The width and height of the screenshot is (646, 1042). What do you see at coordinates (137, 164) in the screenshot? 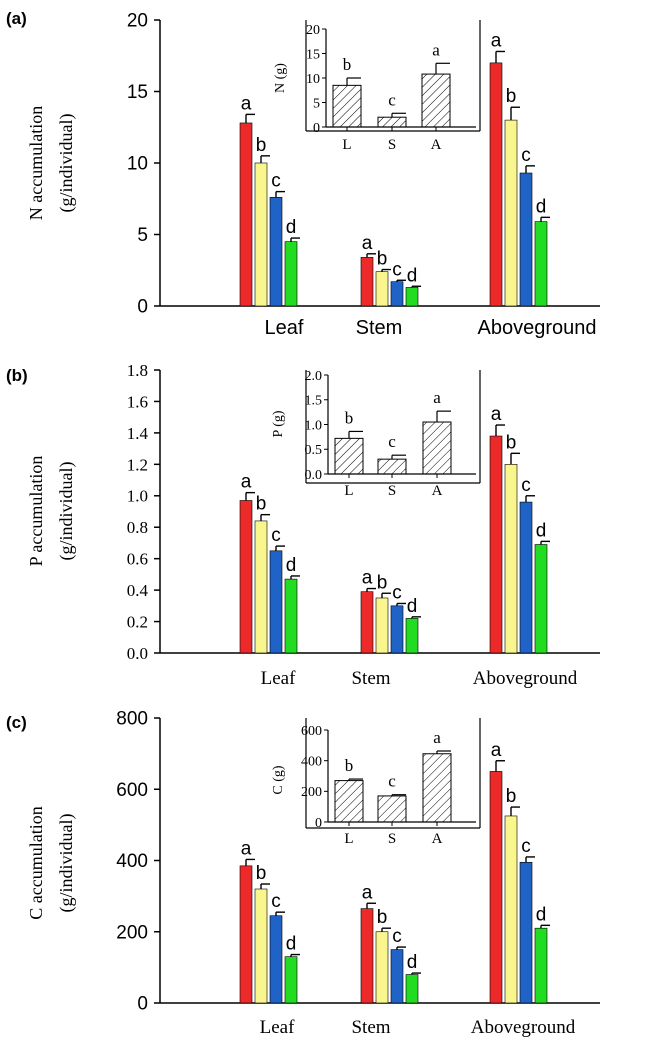
I see `y-tick-label: 10` at bounding box center [137, 164].